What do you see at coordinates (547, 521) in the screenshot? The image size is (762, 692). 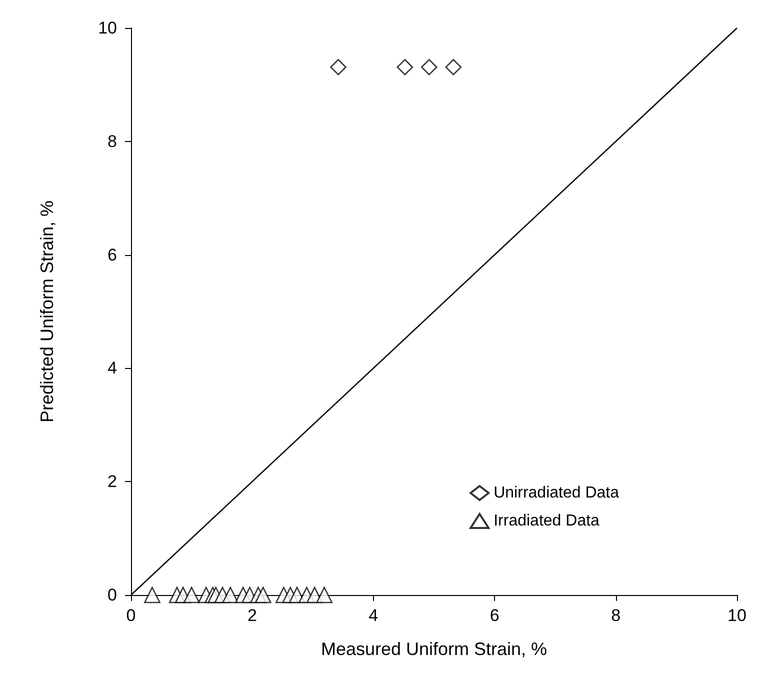 I see `legend-label: Irradiated Data` at bounding box center [547, 521].